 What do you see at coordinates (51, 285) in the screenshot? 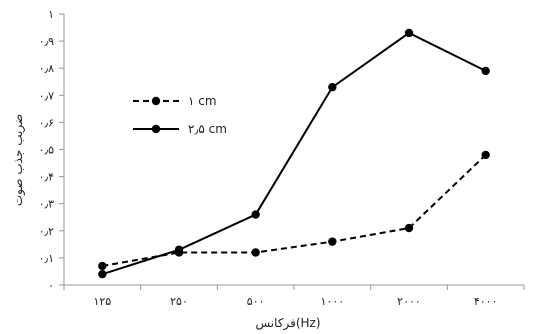
I see `y-tick-label: ۰` at bounding box center [51, 285].